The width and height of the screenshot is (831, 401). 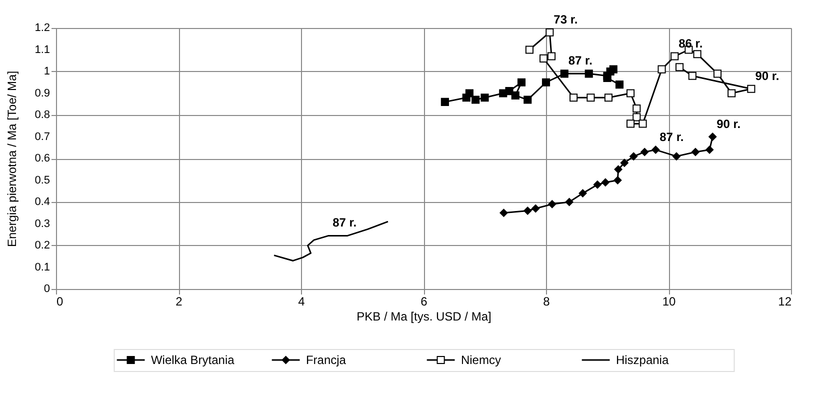 What do you see at coordinates (302, 301) in the screenshot?
I see `x-tick-label: 4` at bounding box center [302, 301].